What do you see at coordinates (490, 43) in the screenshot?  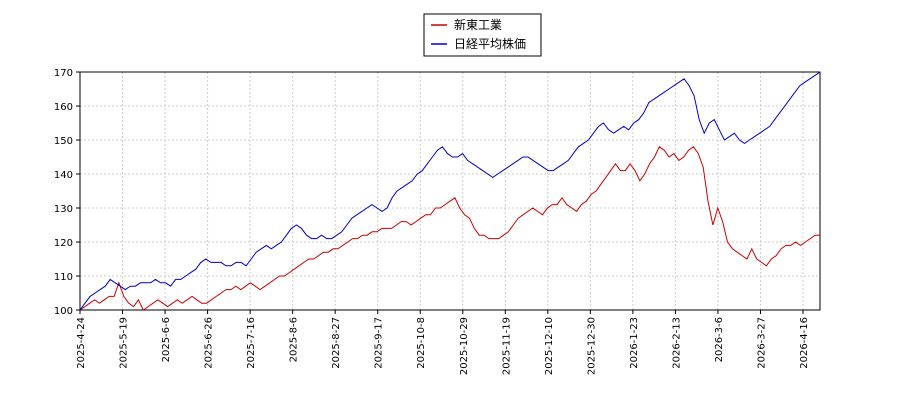 I see `legend-label-1: 日経平均株価` at bounding box center [490, 43].